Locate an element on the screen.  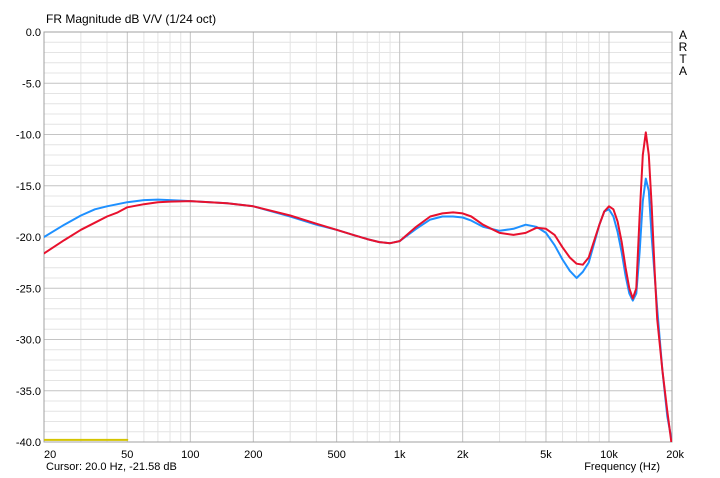
arta-watermark: A R T A is located at coordinates (683, 53).